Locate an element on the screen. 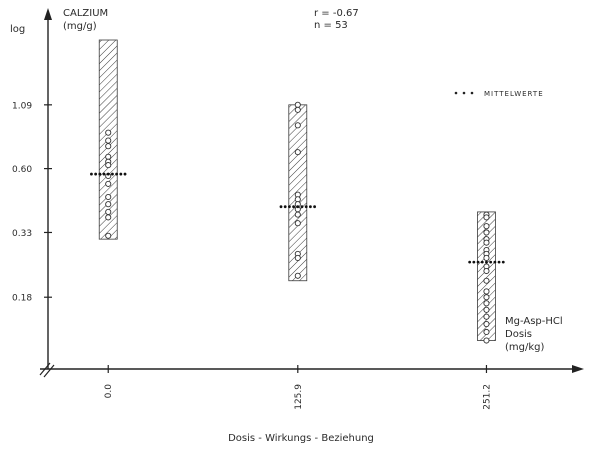 Image resolution: width=603 pixels, height=449 pixels. y-axis-arrow-icon is located at coordinates (48, 14).